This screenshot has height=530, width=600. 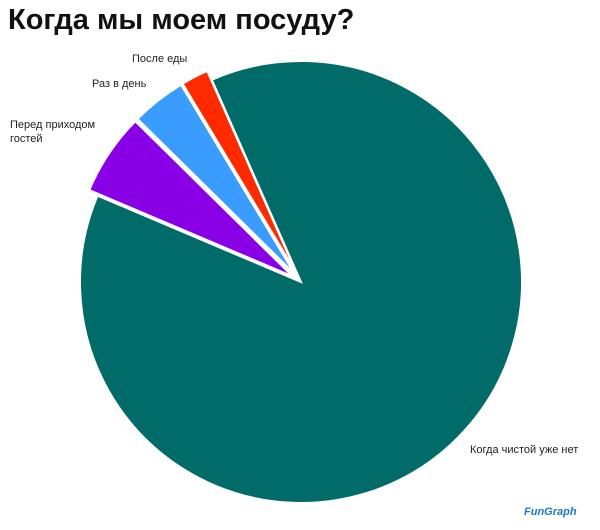 What do you see at coordinates (119, 84) in the screenshot?
I see `slice-label: Раз в день` at bounding box center [119, 84].